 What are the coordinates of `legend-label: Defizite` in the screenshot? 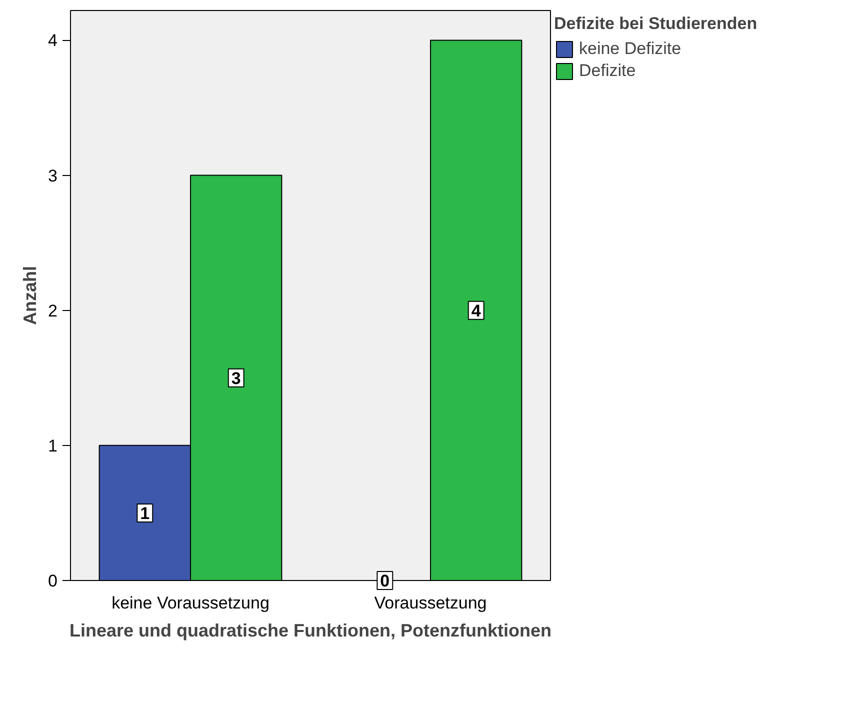 It's located at (607, 71).